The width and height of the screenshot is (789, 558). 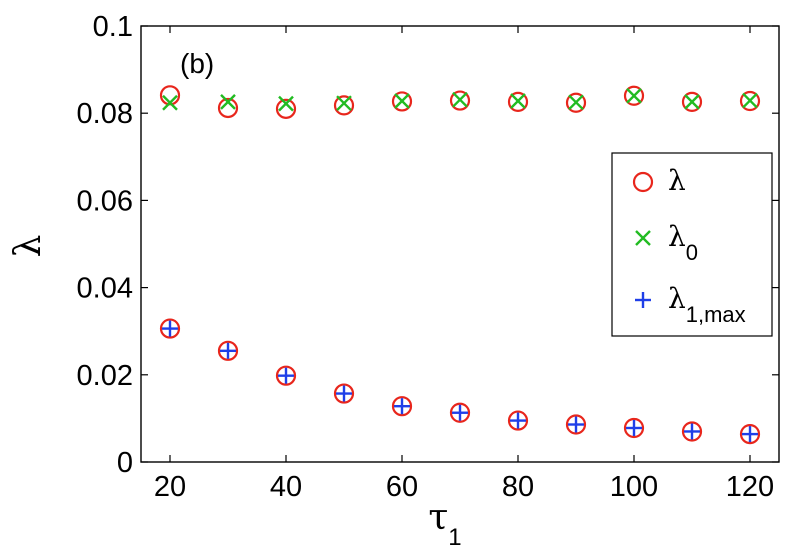 I want to click on legend-box, so click(x=692, y=244).